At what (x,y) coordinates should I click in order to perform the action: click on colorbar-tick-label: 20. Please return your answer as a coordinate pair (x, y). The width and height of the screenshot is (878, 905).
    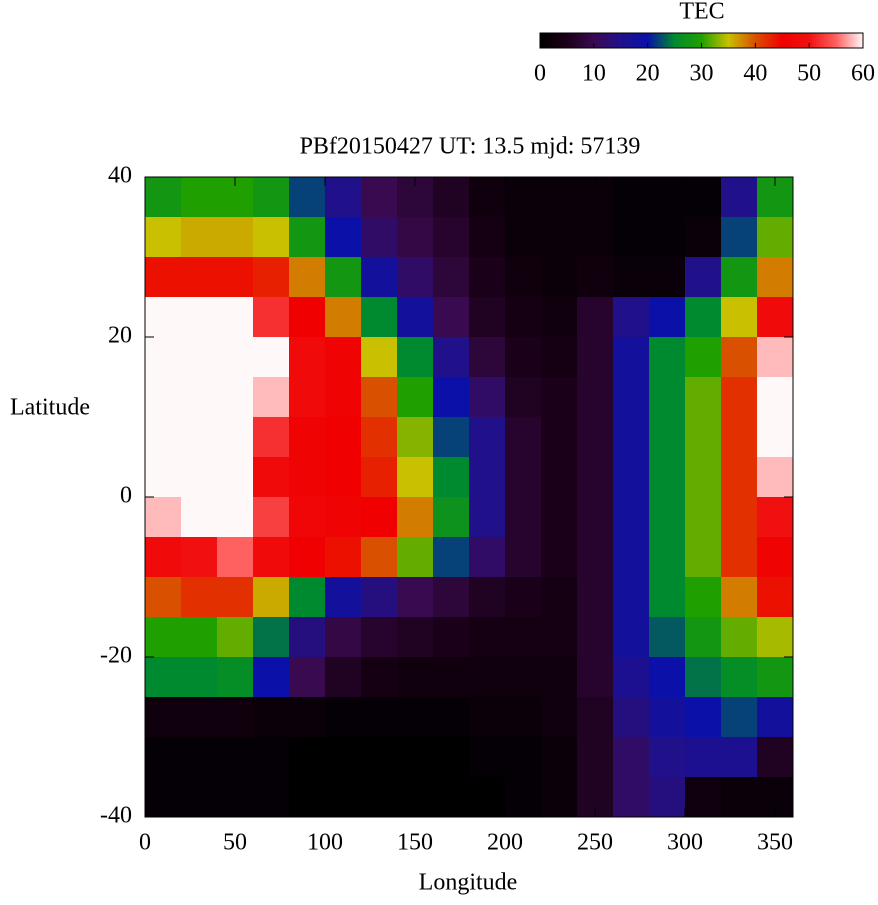
    Looking at the image, I should click on (648, 74).